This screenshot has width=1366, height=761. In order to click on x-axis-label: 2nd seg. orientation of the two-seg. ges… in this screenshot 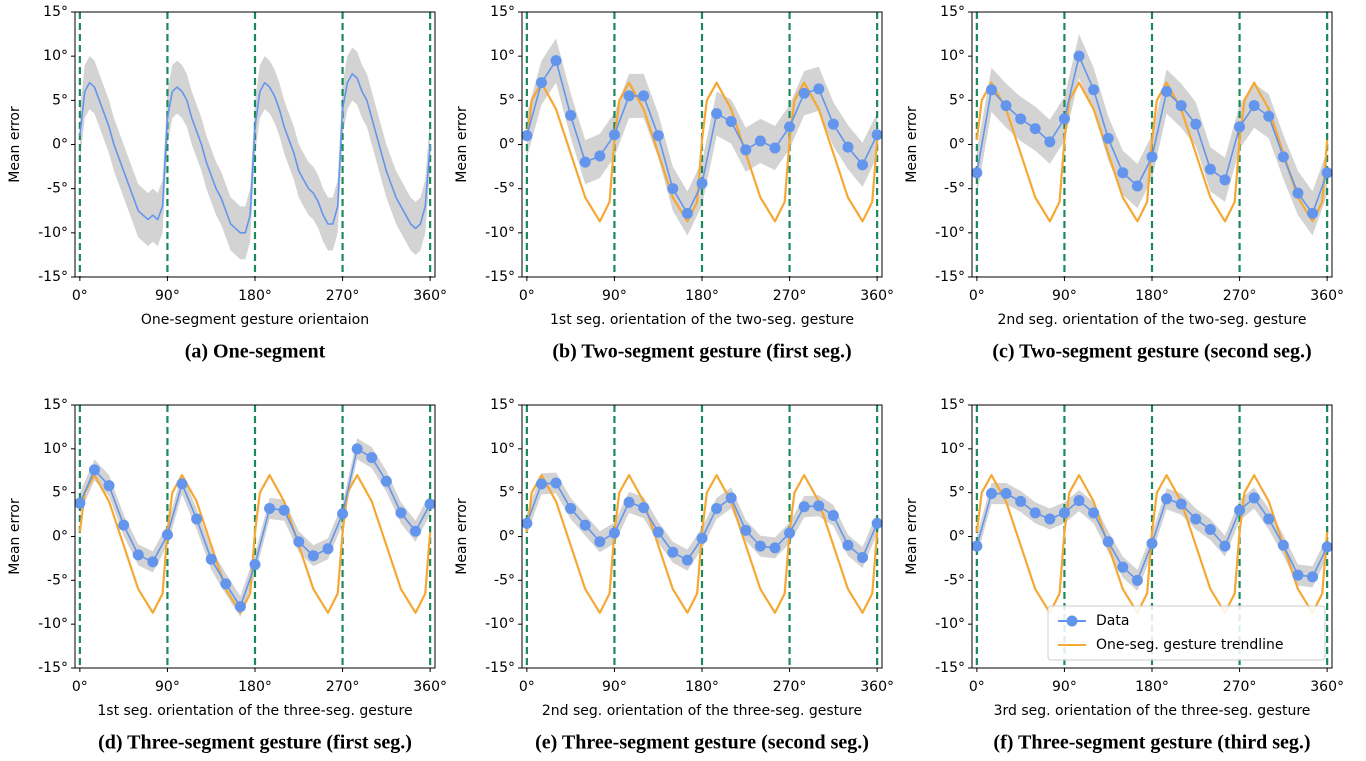, I will do `click(1152, 320)`.